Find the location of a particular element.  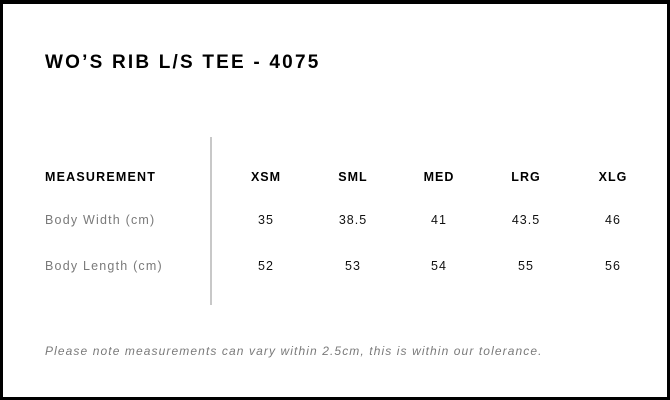

row-label: Body Length (cm) is located at coordinates (104, 266).